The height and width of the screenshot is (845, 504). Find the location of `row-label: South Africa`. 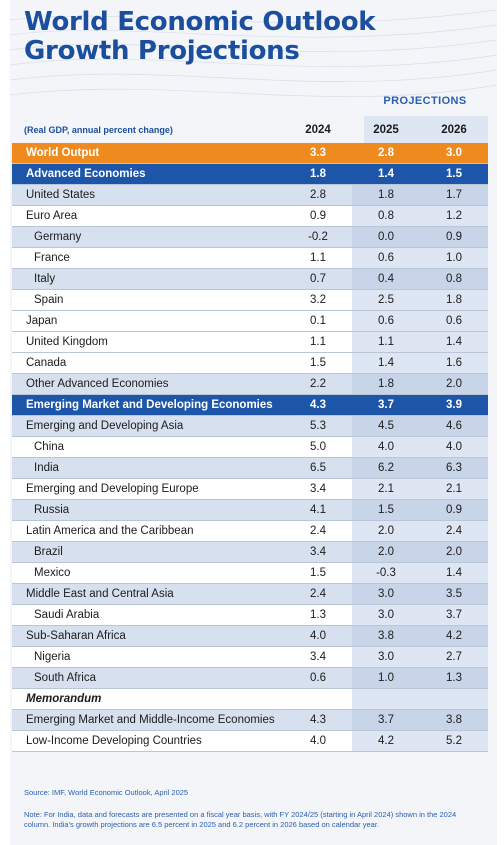

row-label: South Africa is located at coordinates (65, 678).